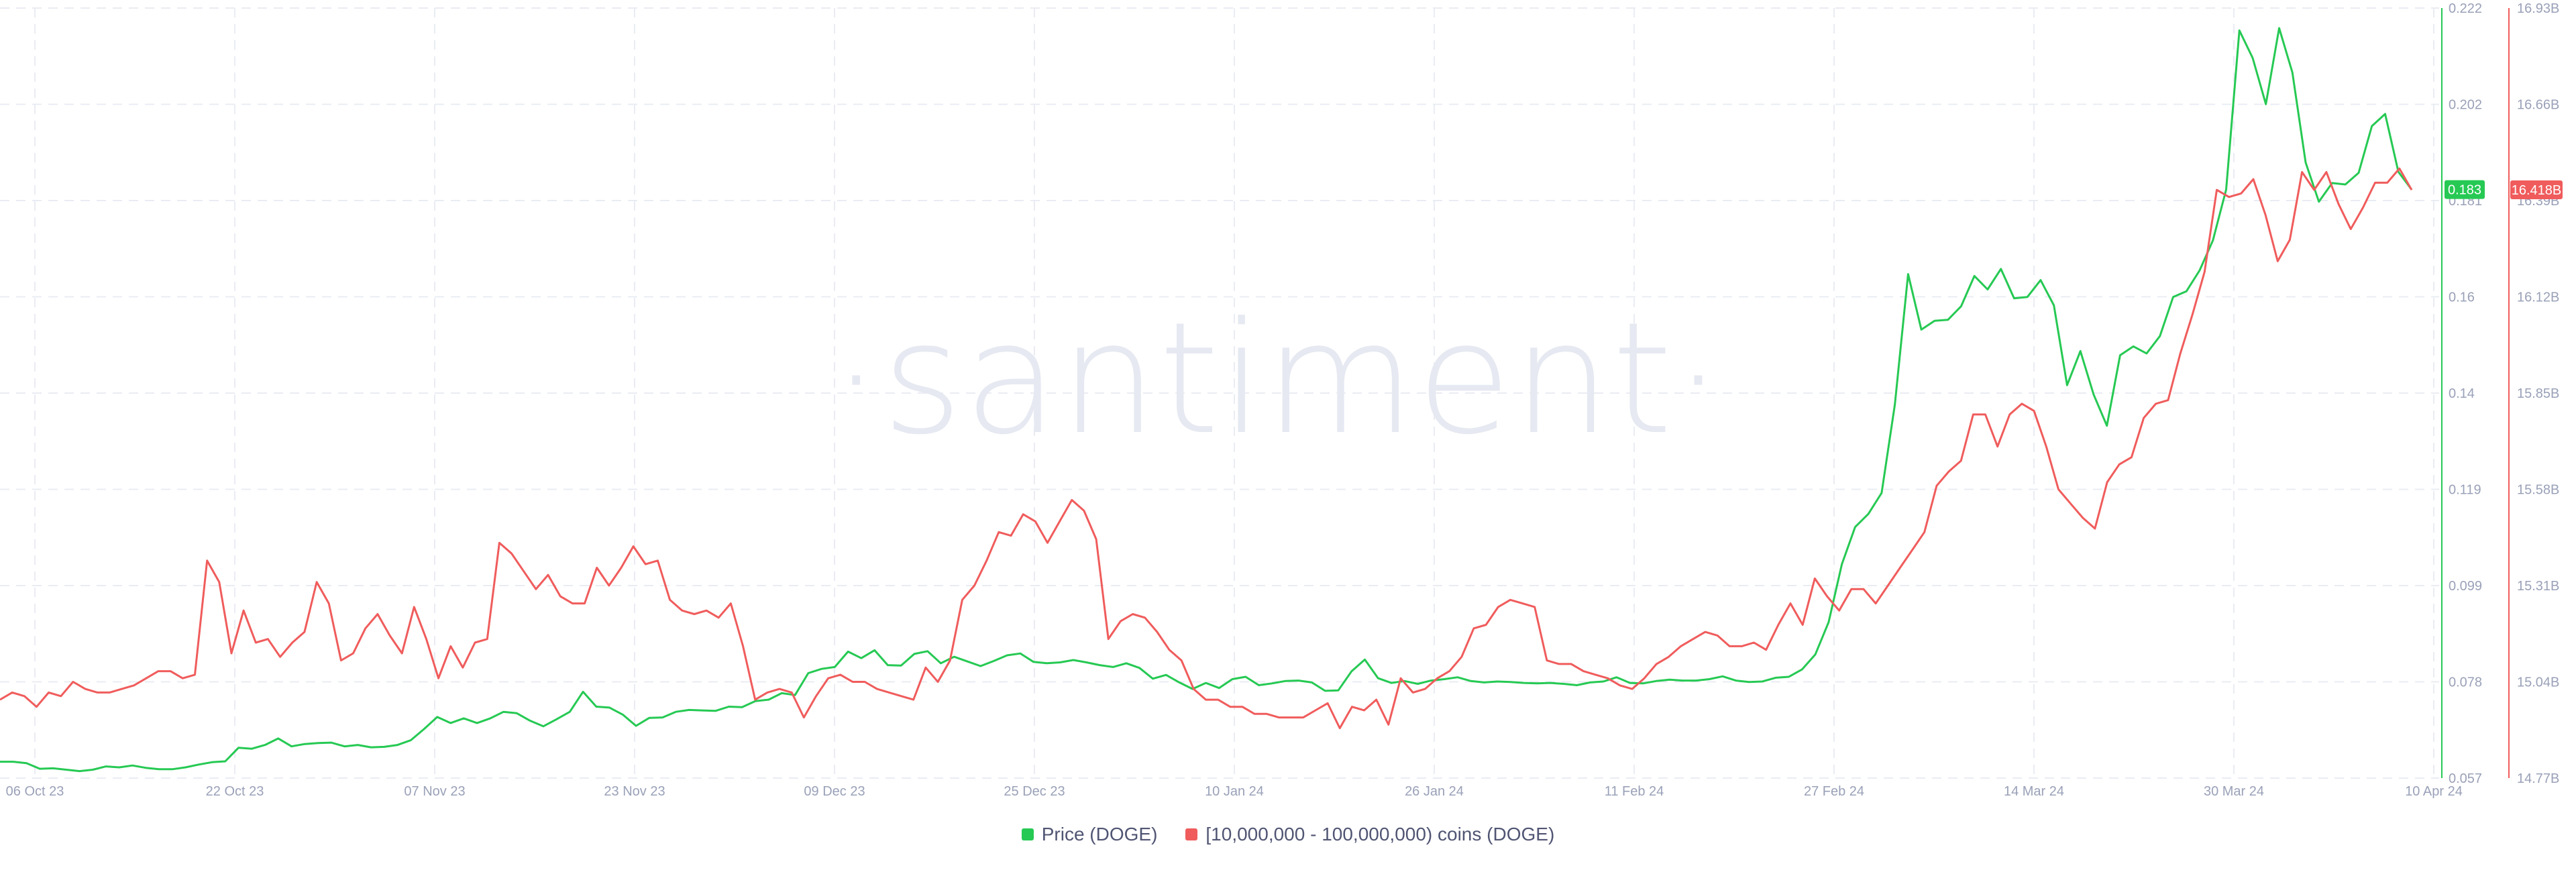  What do you see at coordinates (2234, 791) in the screenshot?
I see `x-axis-tick-label: 30 Mar 24` at bounding box center [2234, 791].